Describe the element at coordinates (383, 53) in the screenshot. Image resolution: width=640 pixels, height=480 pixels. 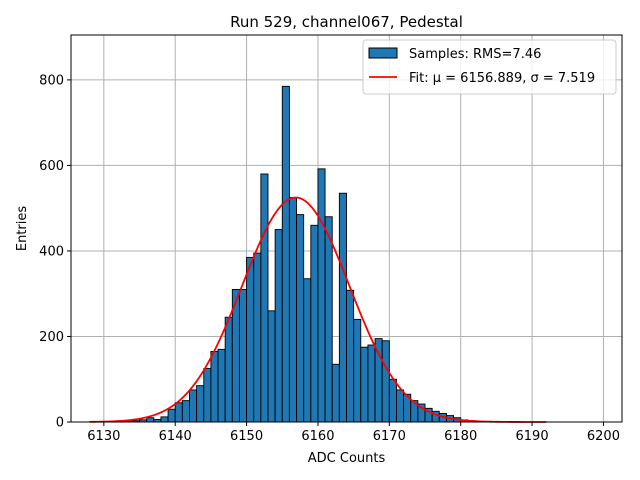
I see `legend-samples-swatch` at that location.